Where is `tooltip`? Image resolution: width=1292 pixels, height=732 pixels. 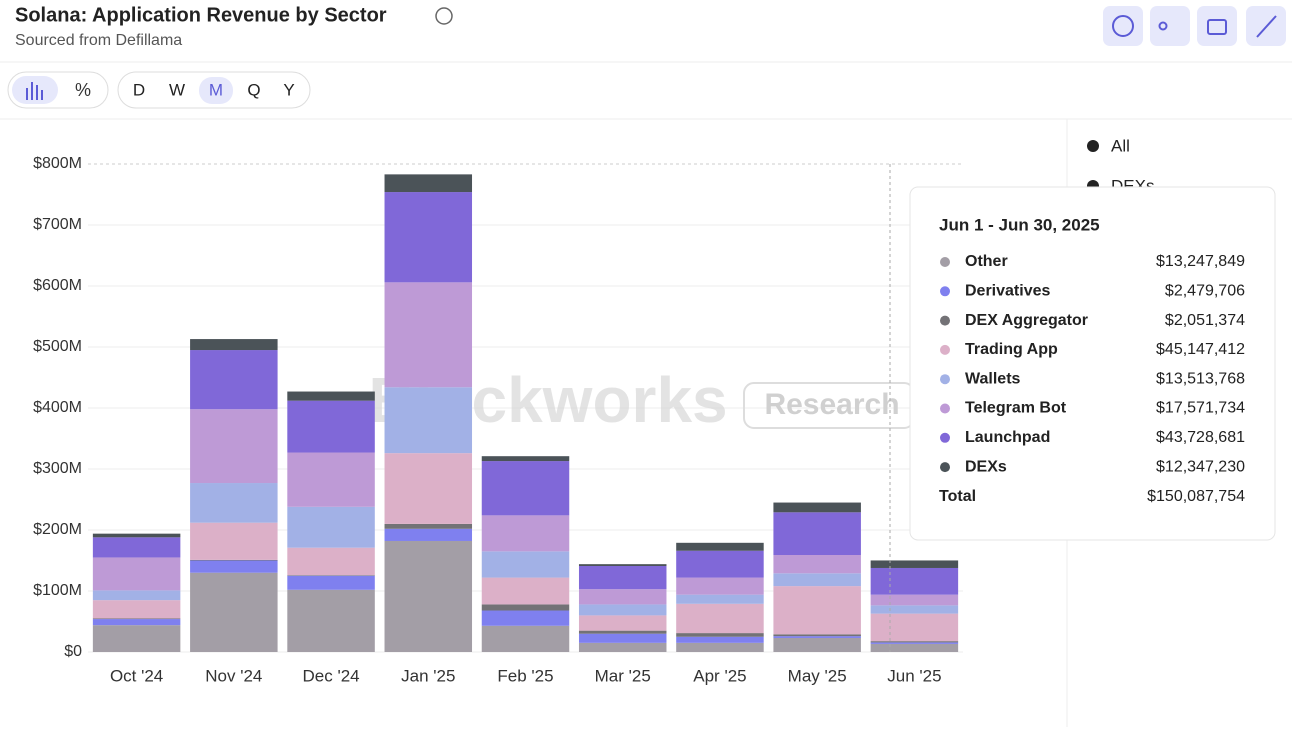
tooltip is located at coordinates (1092, 363).